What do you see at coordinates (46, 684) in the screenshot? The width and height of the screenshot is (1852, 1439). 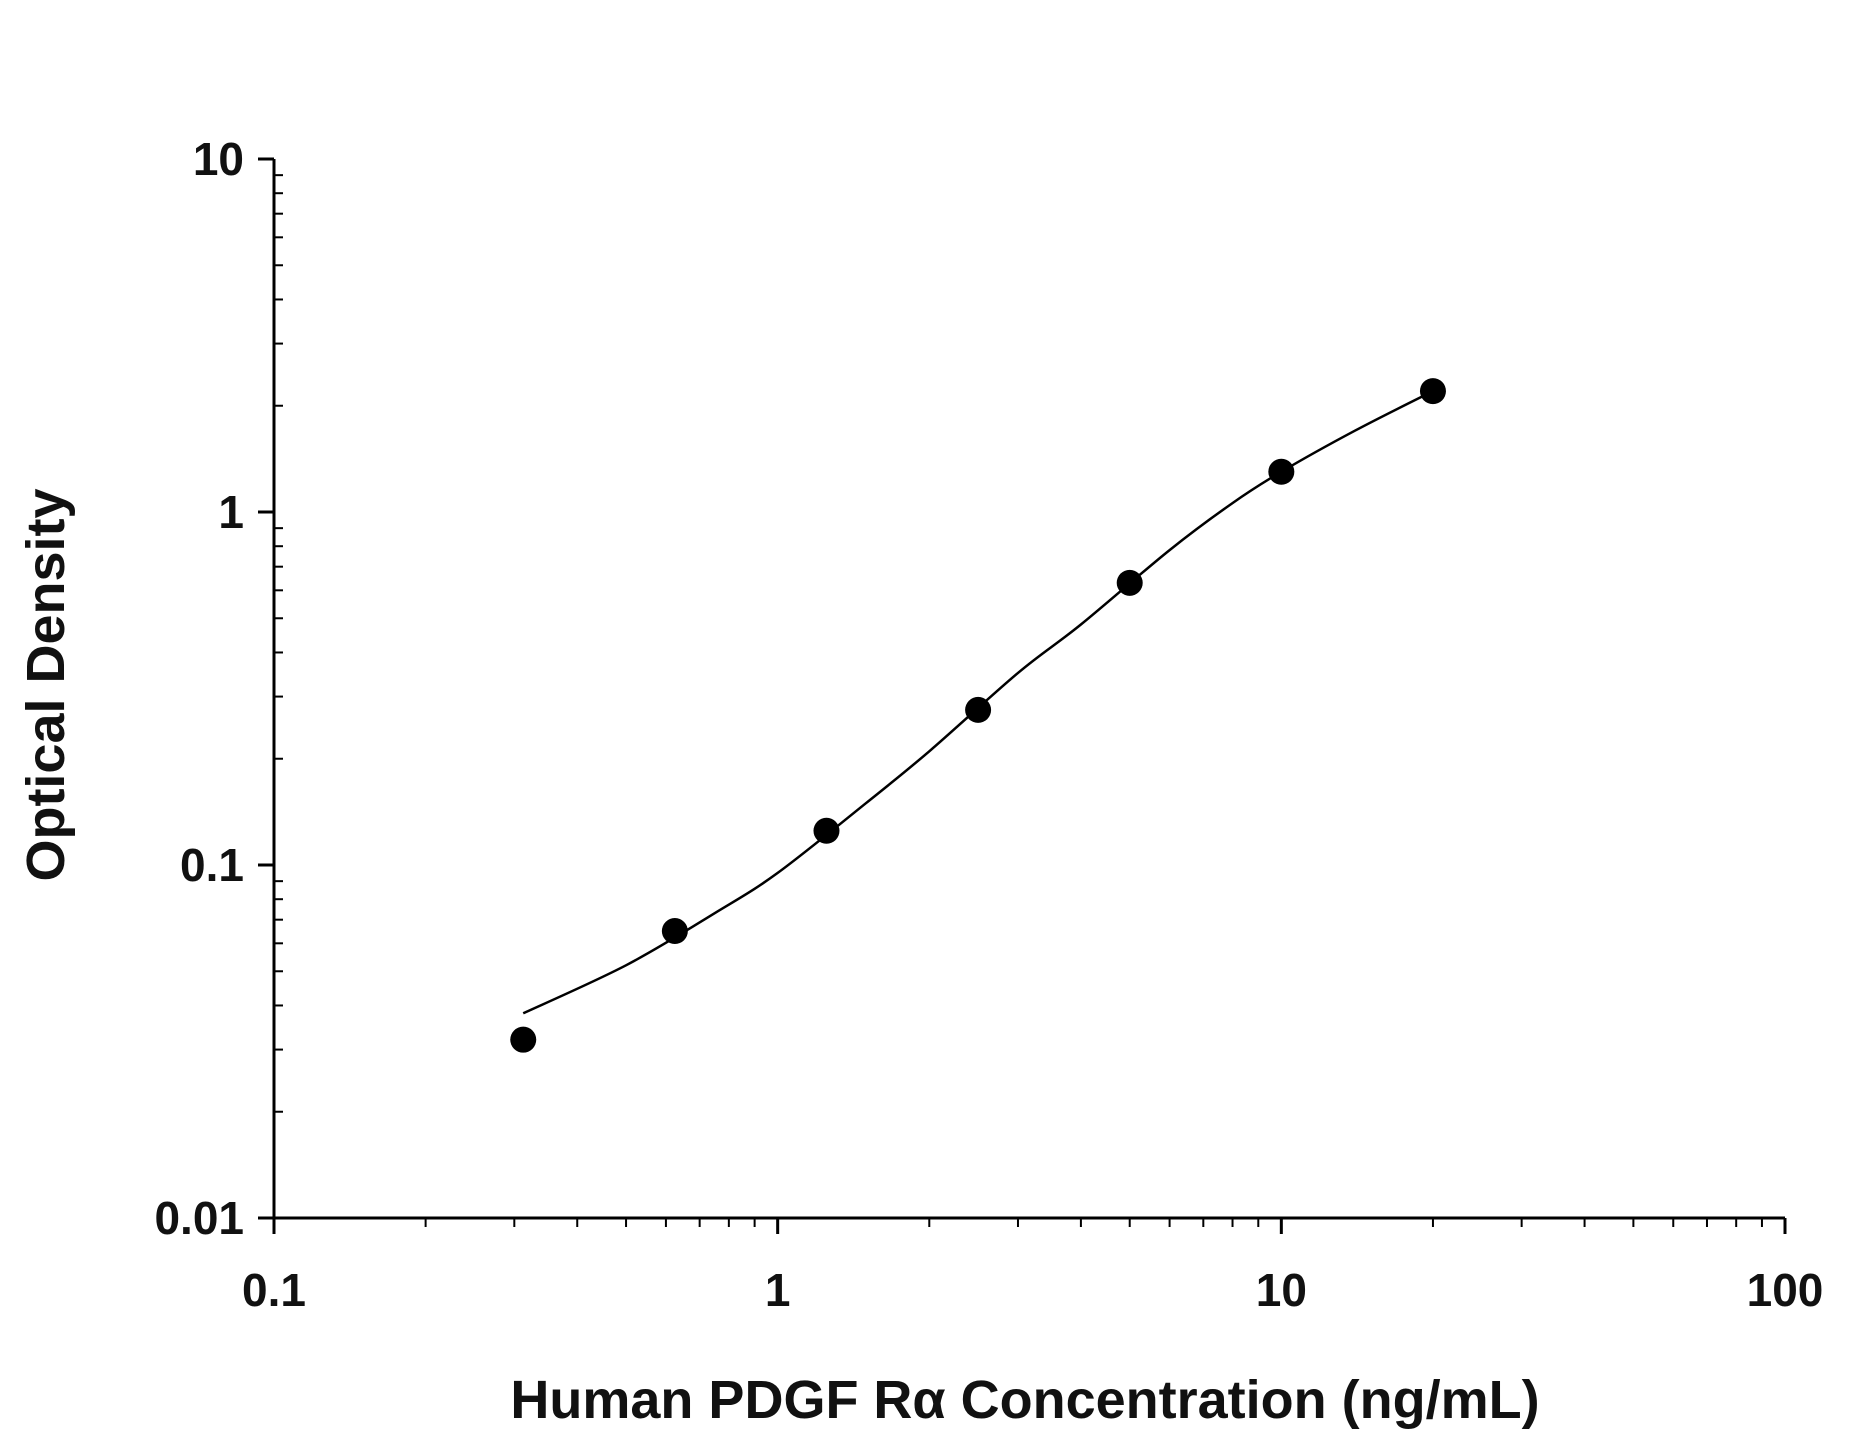 I see `y-axis-title: Optical Density` at bounding box center [46, 684].